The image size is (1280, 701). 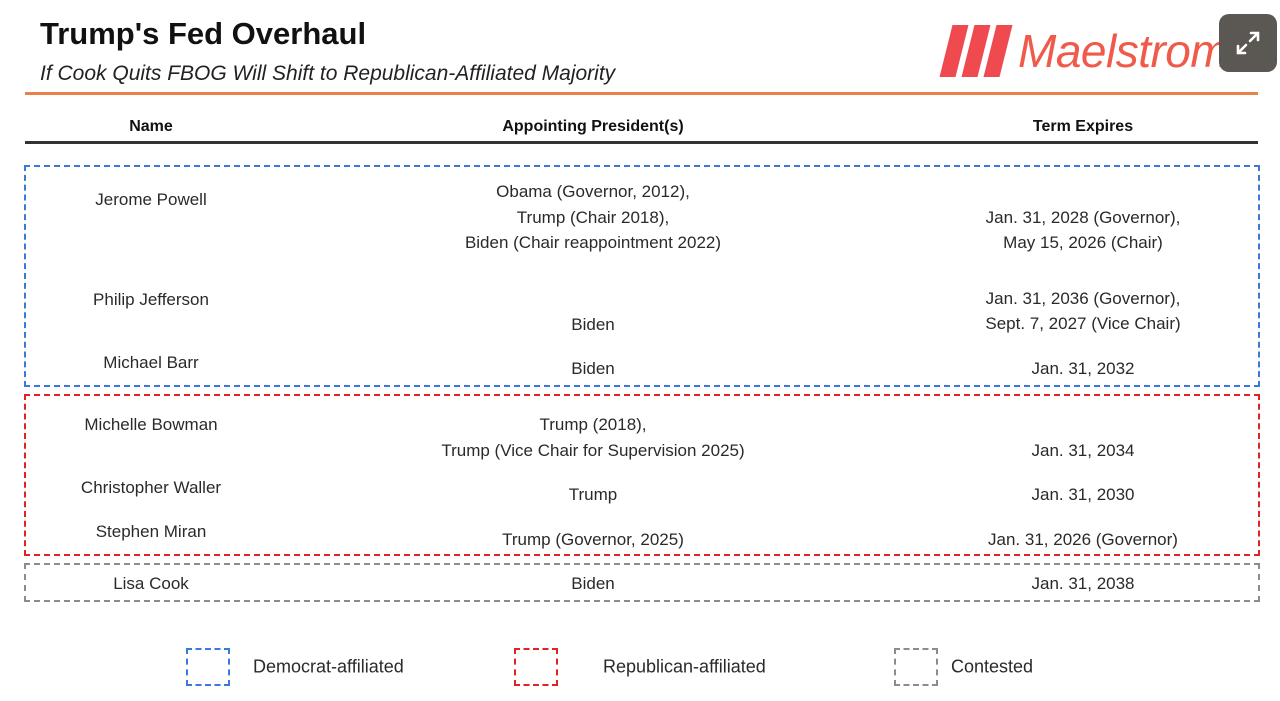 What do you see at coordinates (203, 33) in the screenshot?
I see `page-title: Trump's Fed Overhaul` at bounding box center [203, 33].